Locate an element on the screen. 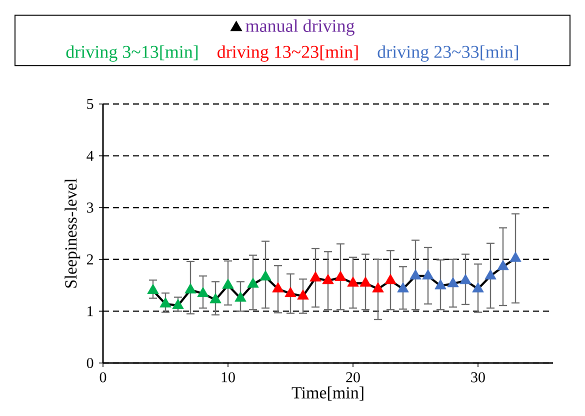 Image resolution: width=585 pixels, height=416 pixels. y-tick-label: 0 is located at coordinates (90, 363).